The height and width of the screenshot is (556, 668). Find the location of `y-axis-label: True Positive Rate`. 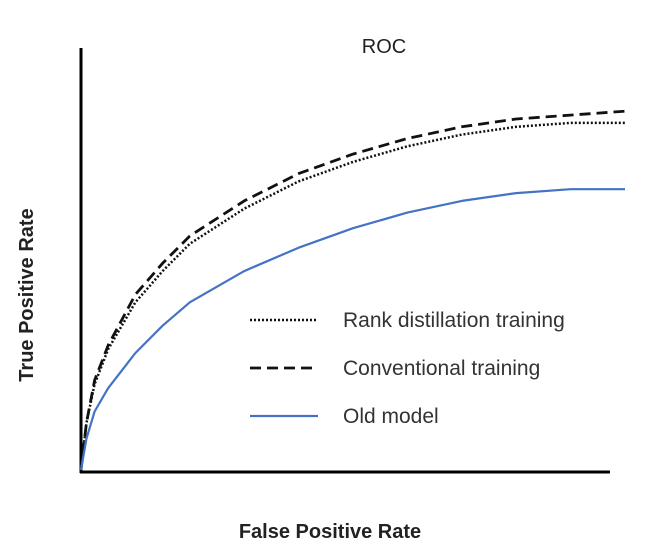

y-axis-label: True Positive Rate is located at coordinates (27, 294).